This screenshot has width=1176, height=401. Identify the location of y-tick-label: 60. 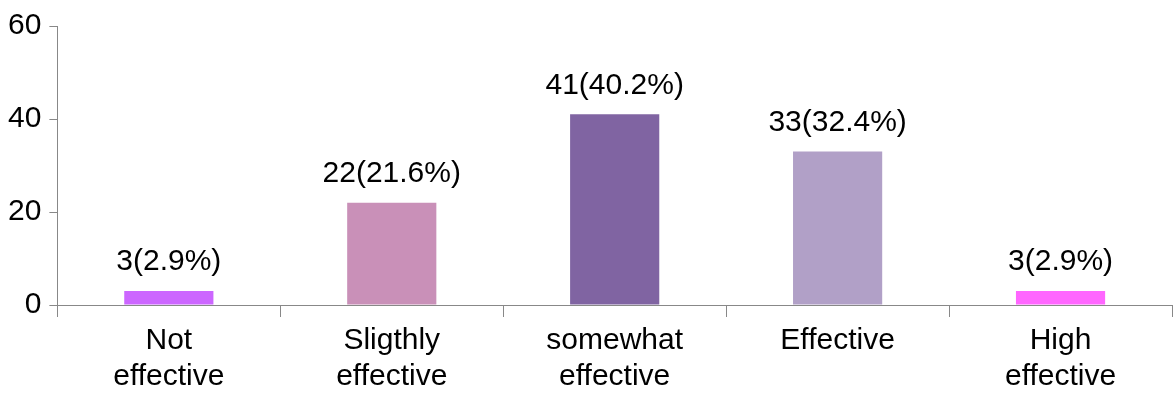
(24, 24).